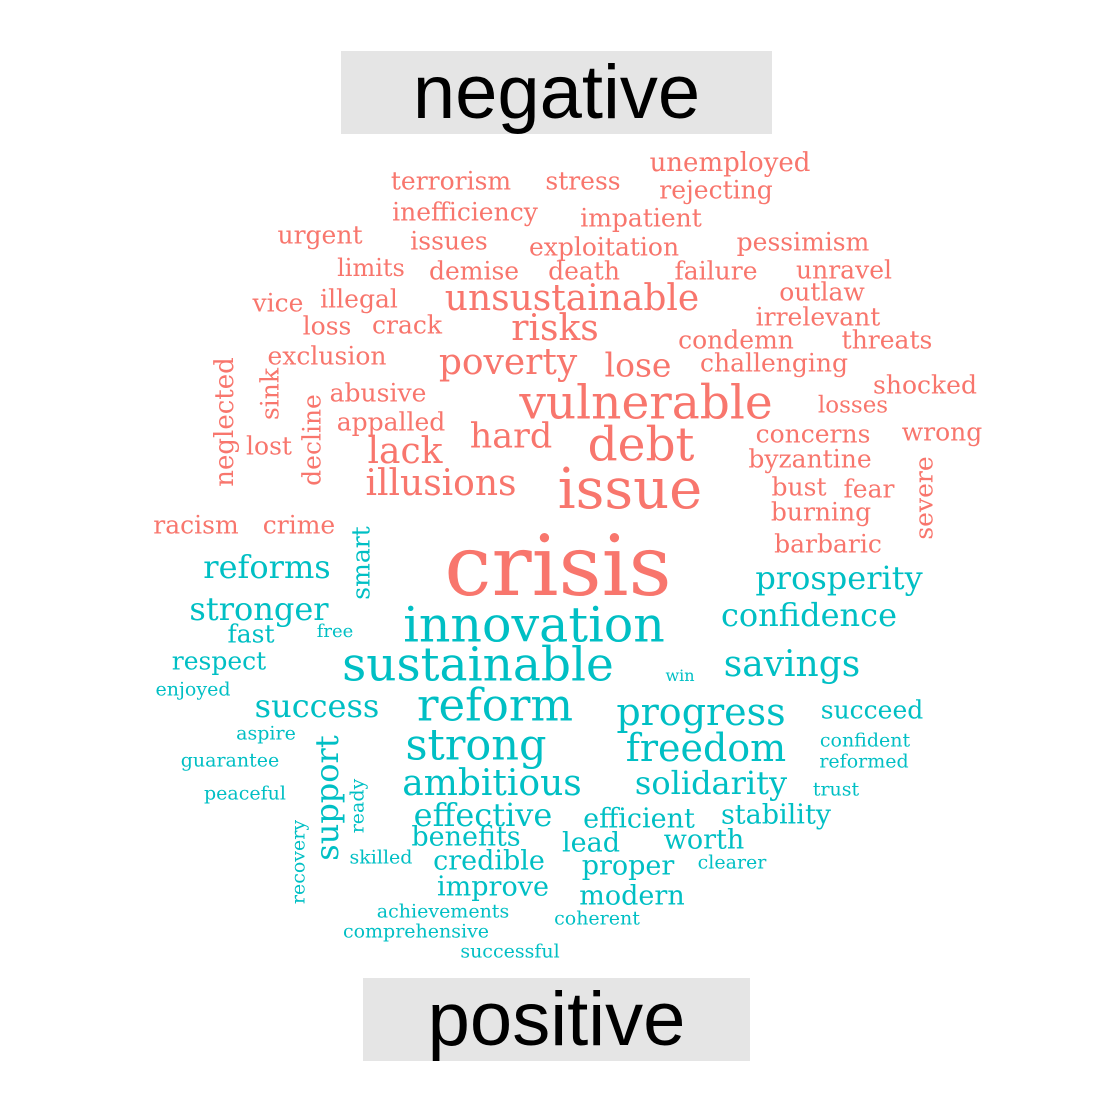 The image size is (1113, 1113). Describe the element at coordinates (818, 317) in the screenshot. I see `word-irrelevant-negative: irrelevant` at that location.